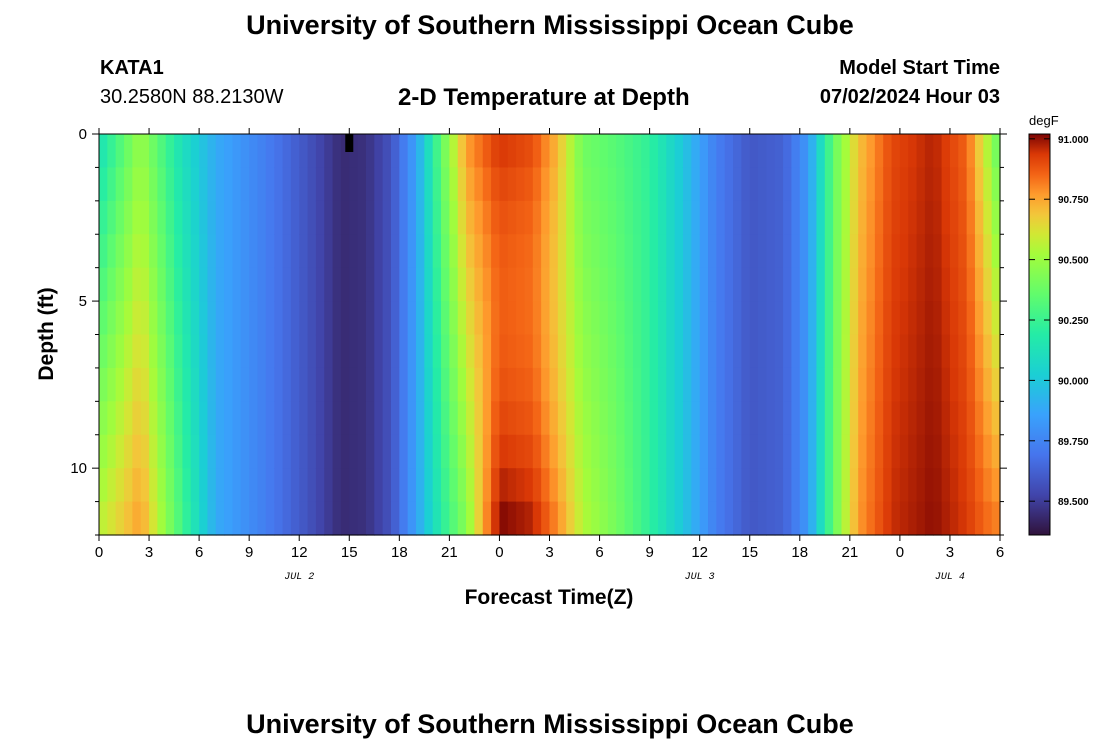  I want to click on model-start-value: 07/02/2024 Hour 03, so click(909, 97).